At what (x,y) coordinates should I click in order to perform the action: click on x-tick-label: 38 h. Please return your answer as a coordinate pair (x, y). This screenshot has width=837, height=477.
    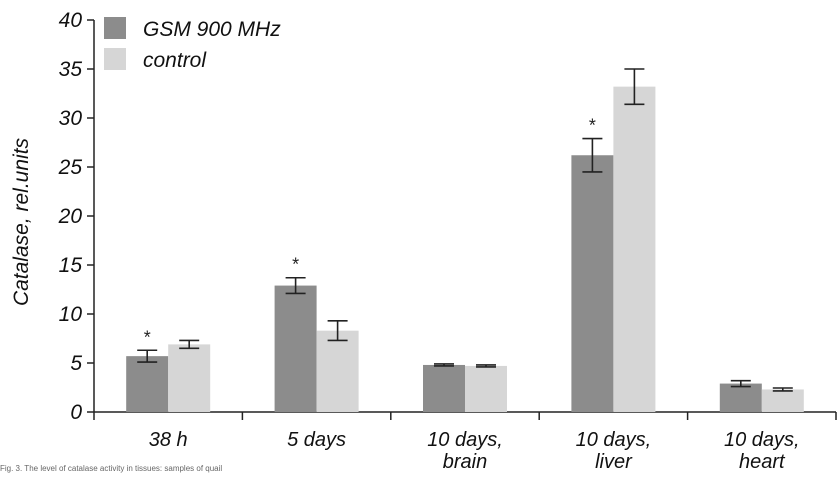
    Looking at the image, I should click on (168, 440).